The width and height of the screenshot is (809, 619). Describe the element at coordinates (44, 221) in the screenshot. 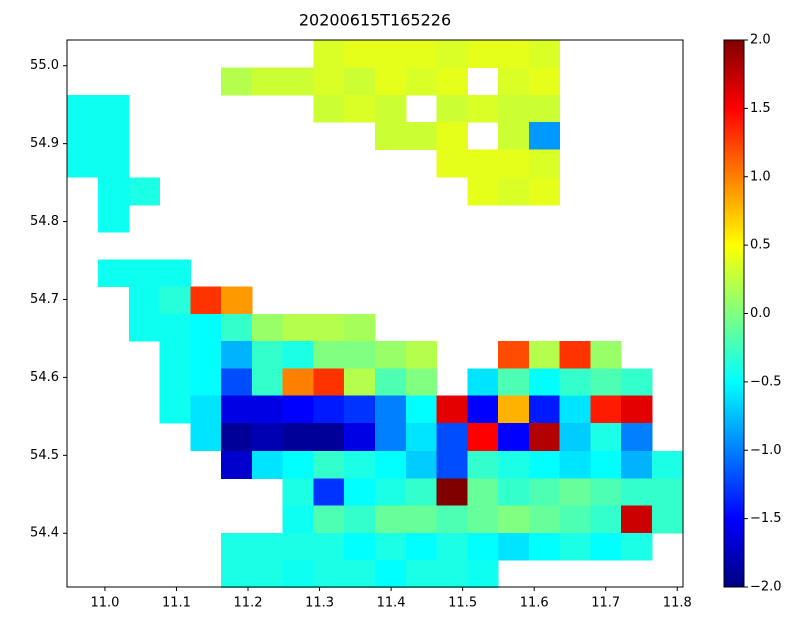

I see `y-tick-label: 54.8` at that location.